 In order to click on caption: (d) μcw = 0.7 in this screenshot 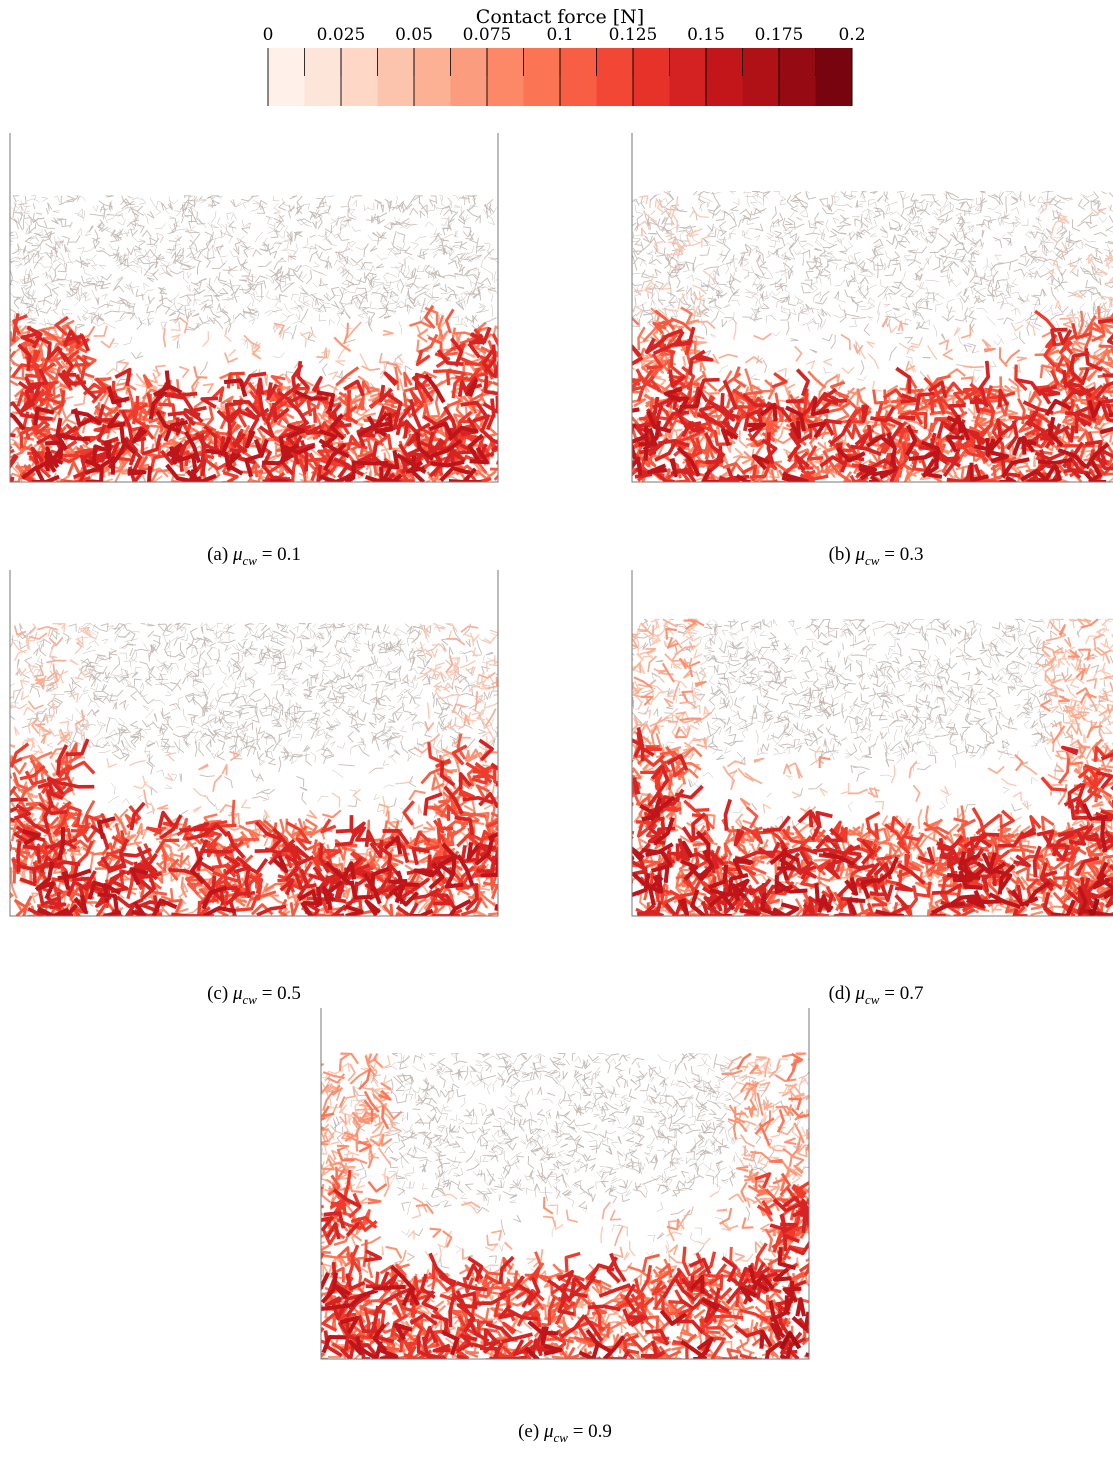, I will do `click(876, 995)`.